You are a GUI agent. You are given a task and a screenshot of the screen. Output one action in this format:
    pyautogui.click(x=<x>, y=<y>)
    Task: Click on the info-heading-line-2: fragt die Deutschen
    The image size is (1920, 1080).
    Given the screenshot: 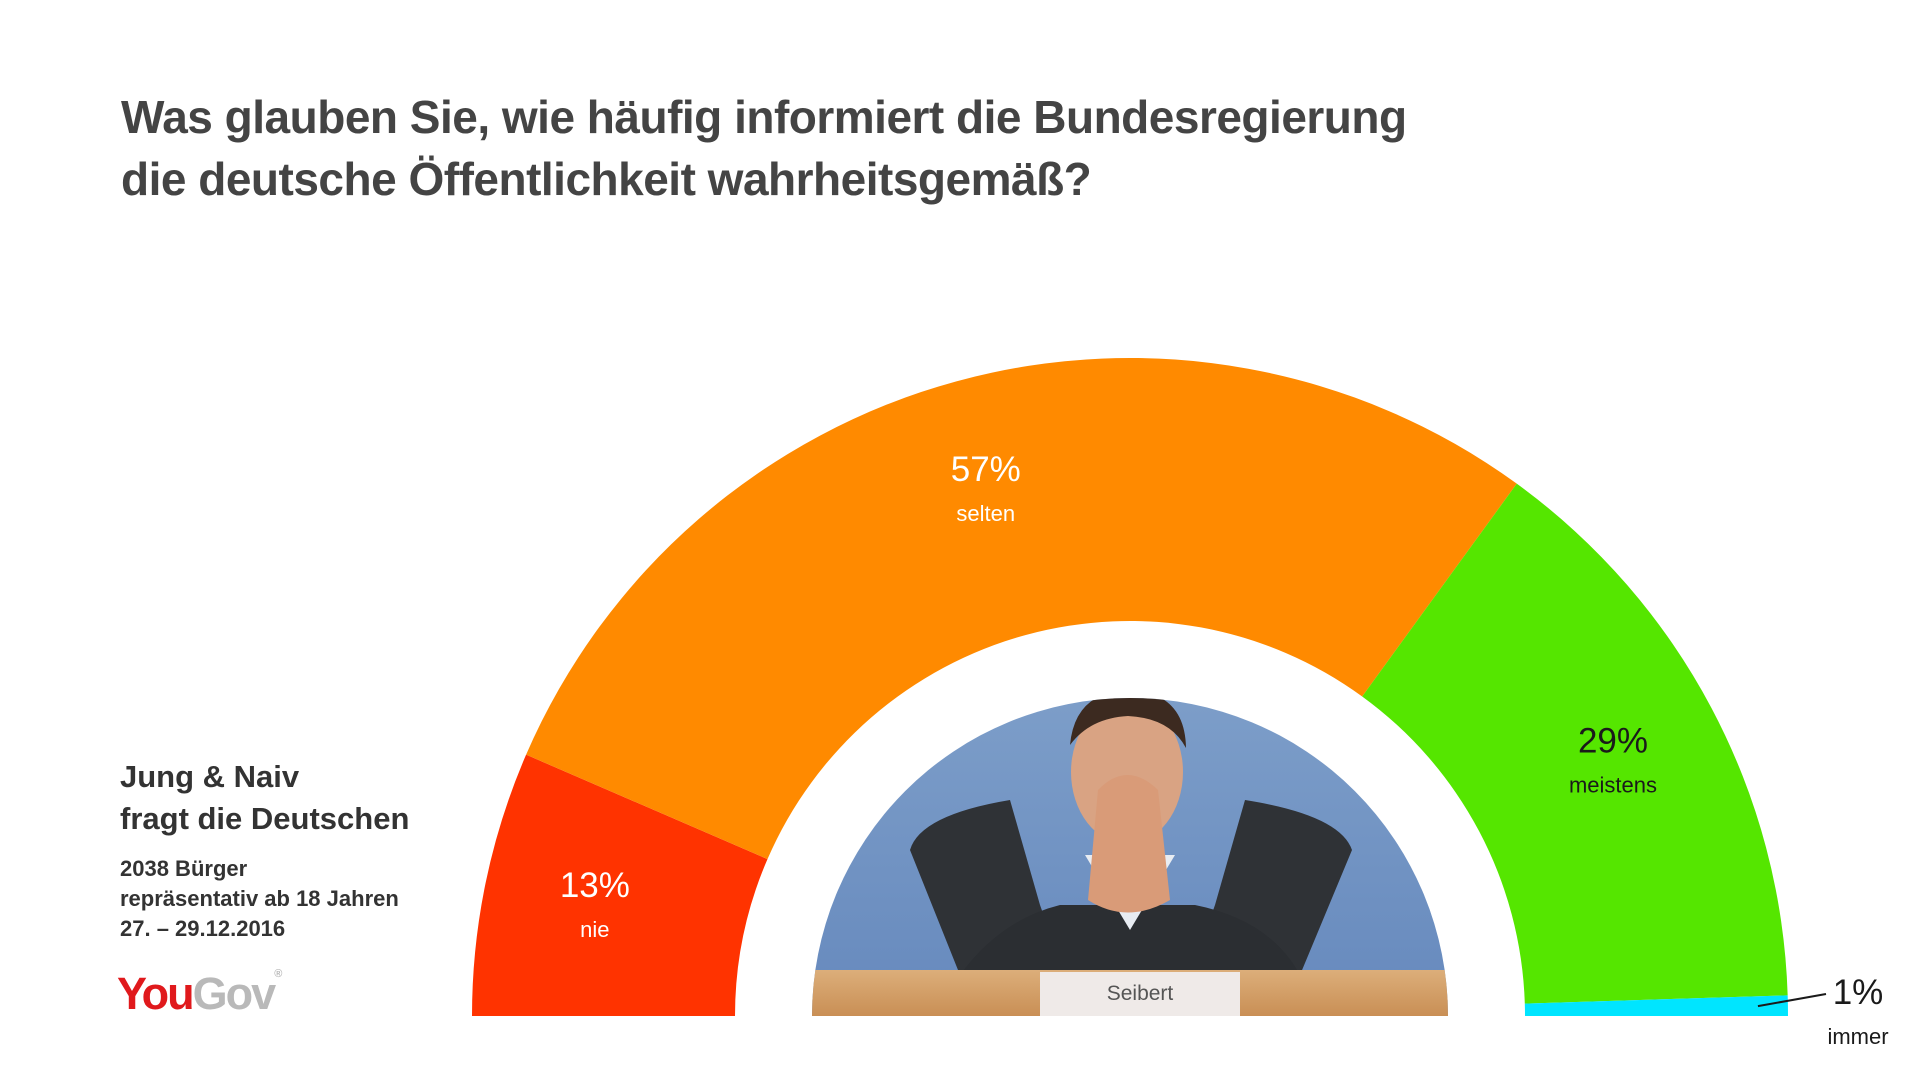 What is the action you would take?
    pyautogui.click(x=265, y=818)
    